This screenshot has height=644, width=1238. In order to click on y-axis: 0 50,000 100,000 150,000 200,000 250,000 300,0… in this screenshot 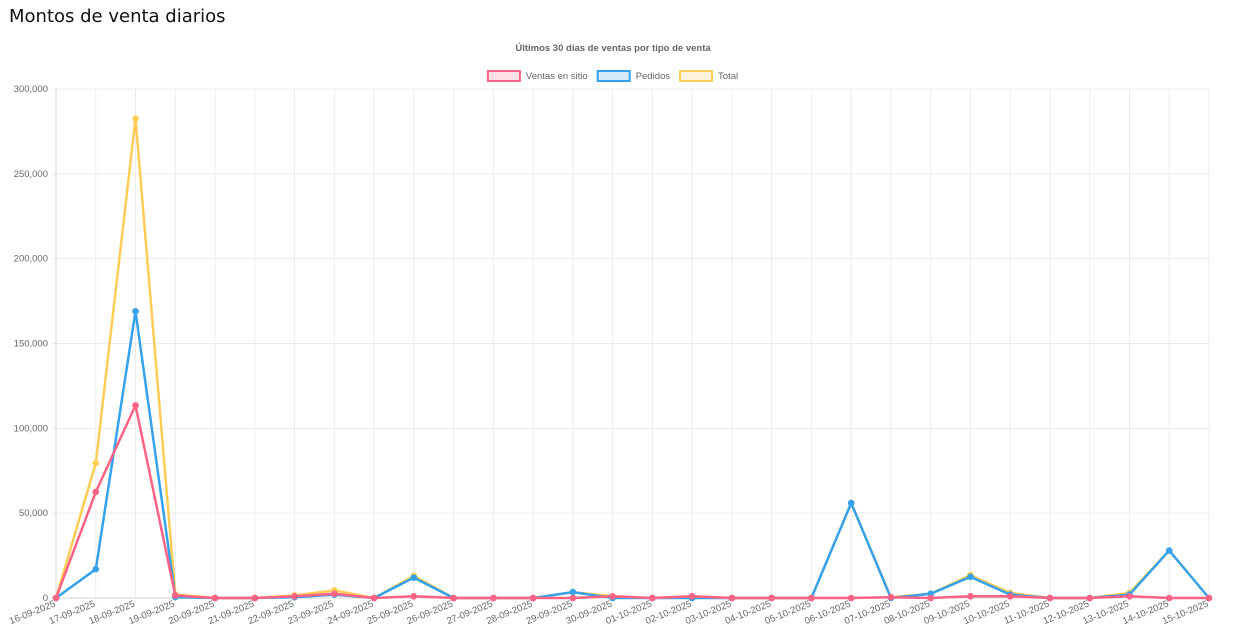, I will do `click(31, 344)`.